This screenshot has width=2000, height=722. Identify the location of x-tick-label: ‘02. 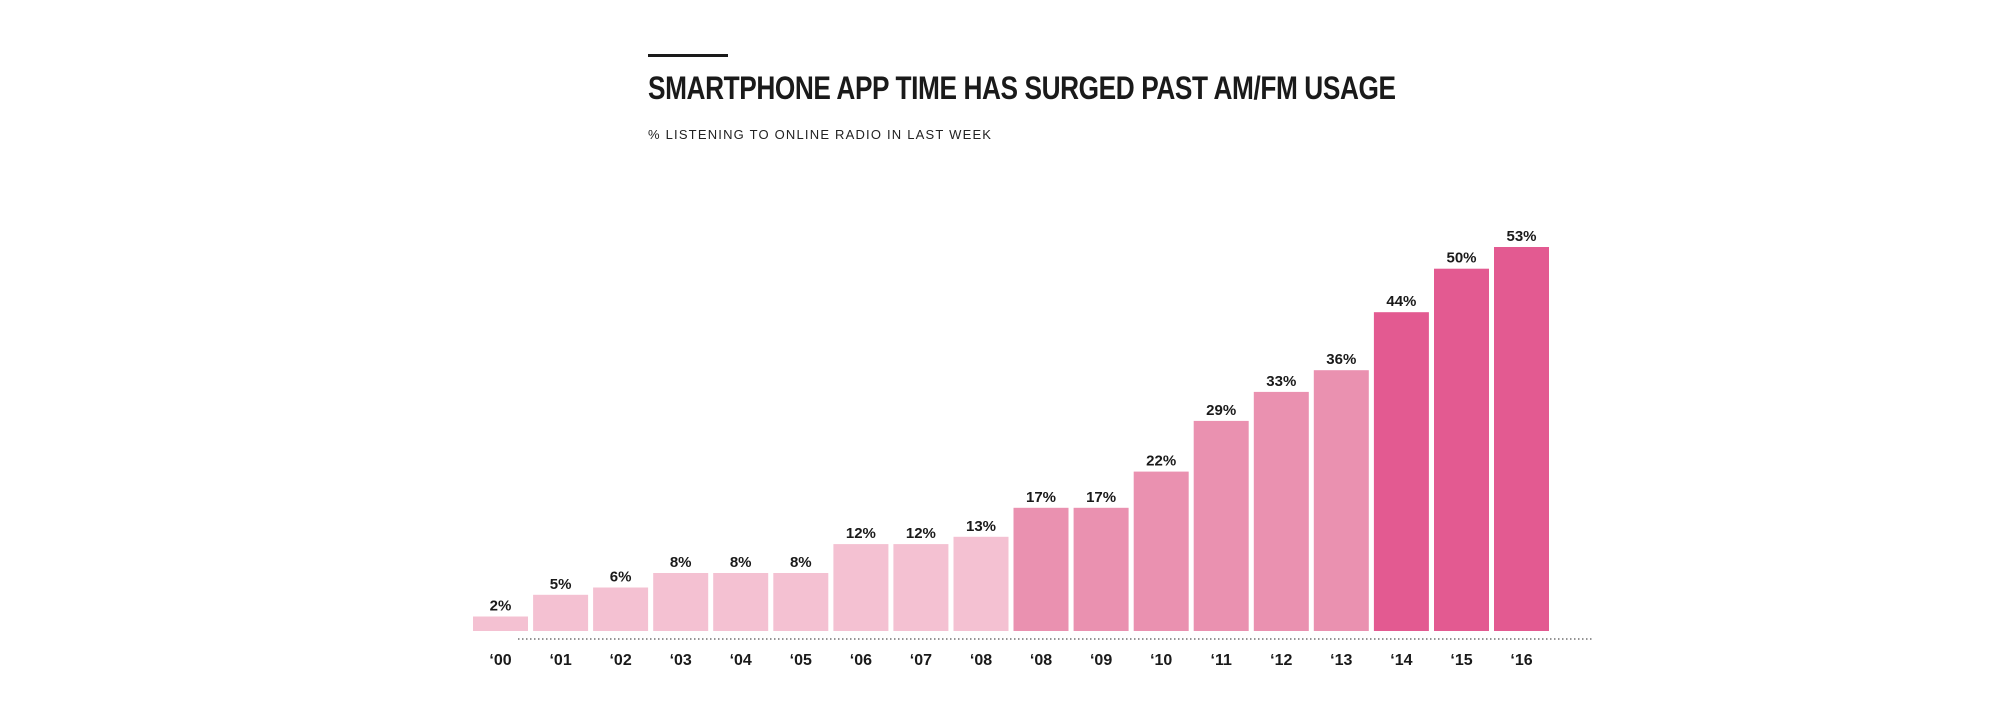
(620, 660).